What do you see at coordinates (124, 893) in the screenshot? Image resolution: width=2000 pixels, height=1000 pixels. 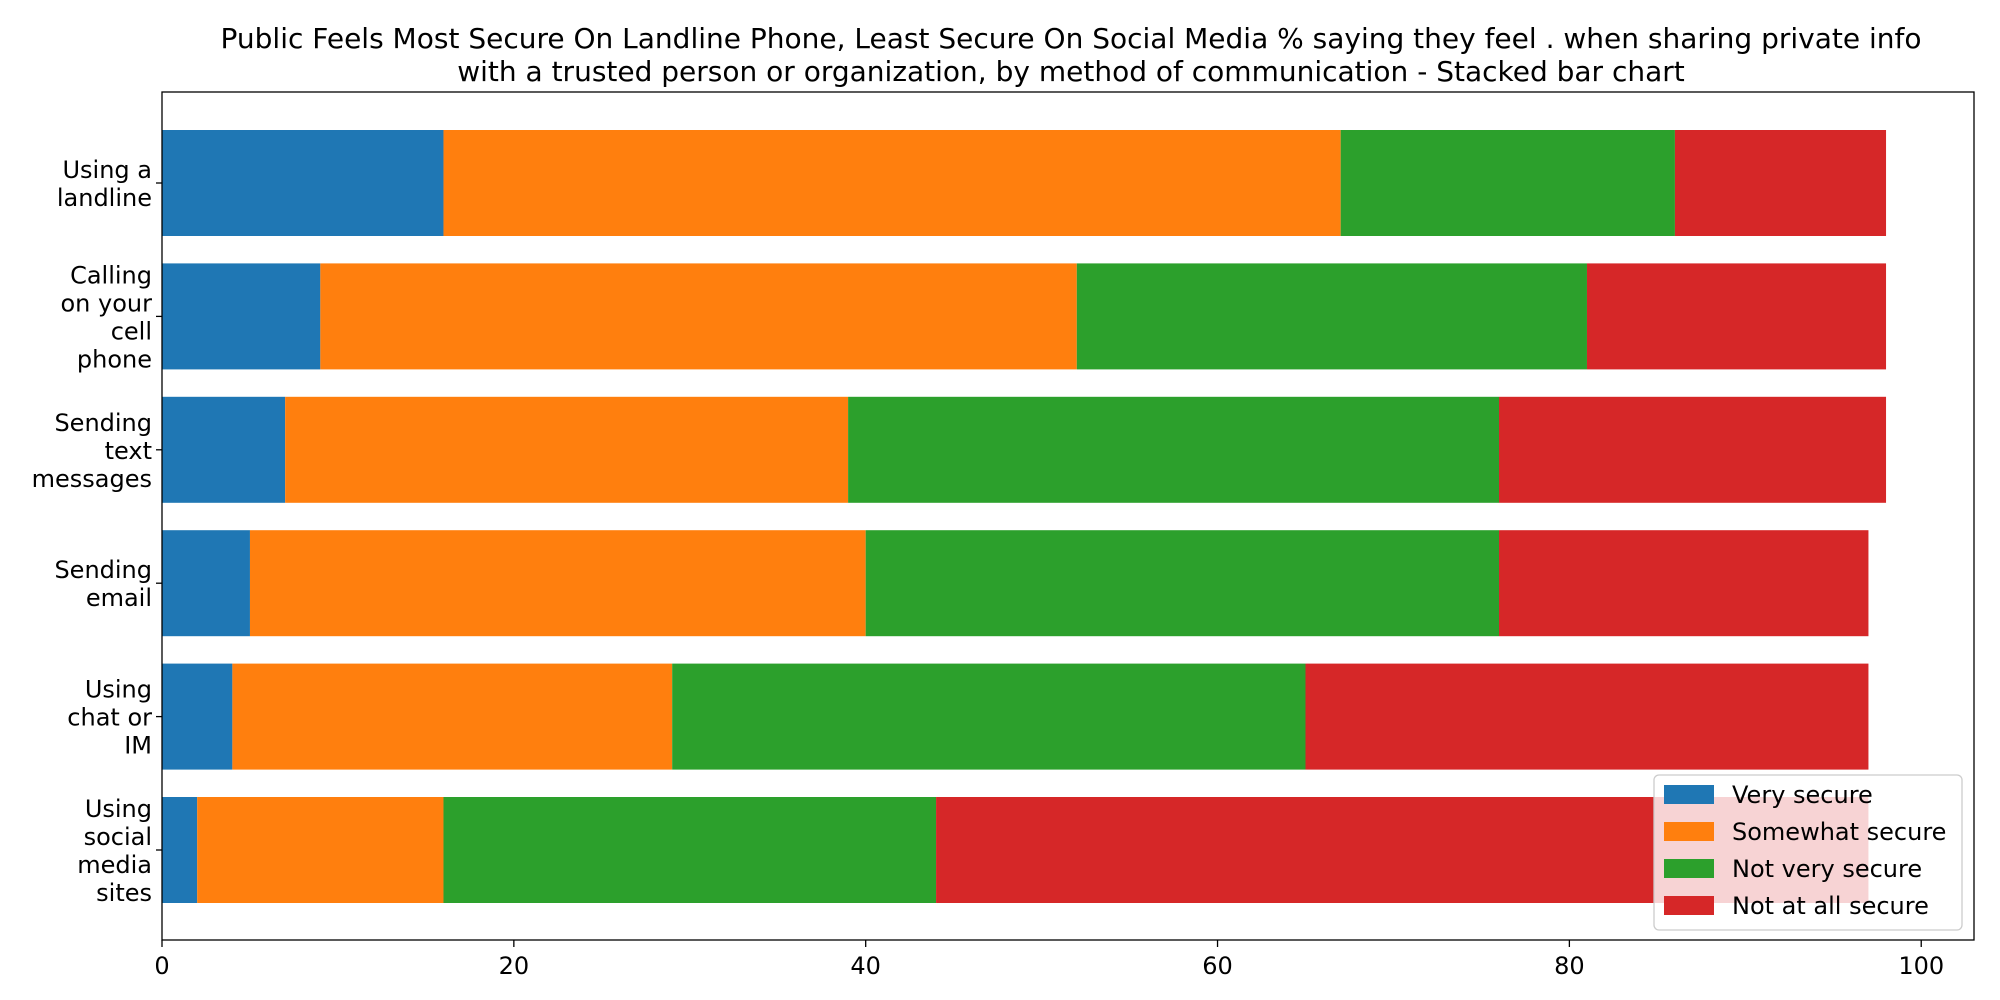 I see `category-label: sites` at bounding box center [124, 893].